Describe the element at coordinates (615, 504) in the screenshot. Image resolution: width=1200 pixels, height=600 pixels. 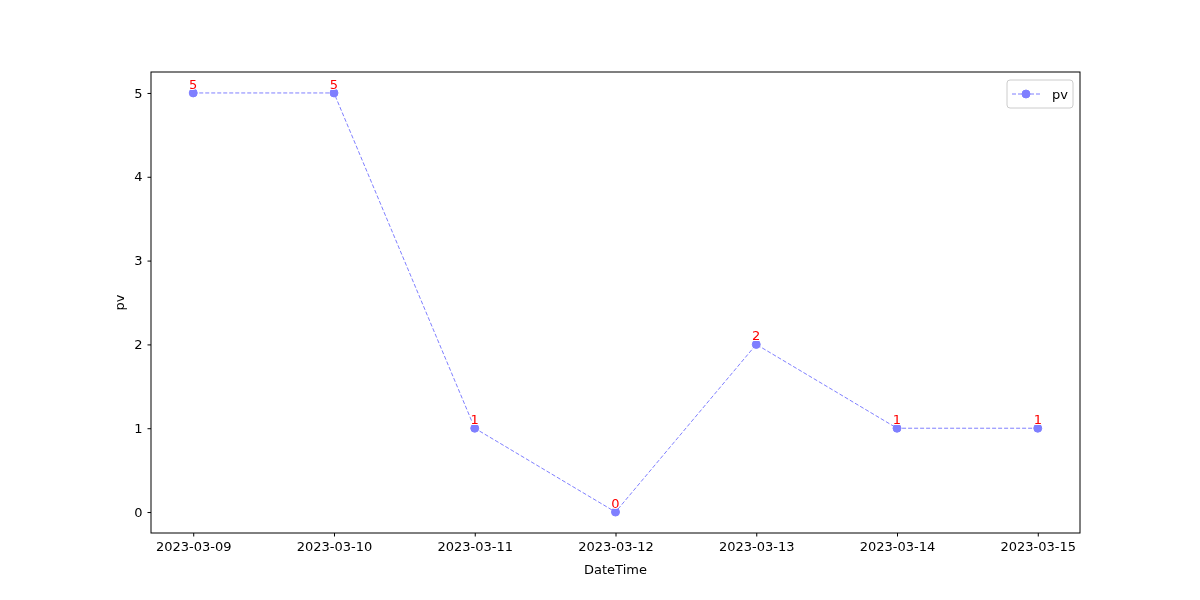
I see `data-label: 0` at that location.